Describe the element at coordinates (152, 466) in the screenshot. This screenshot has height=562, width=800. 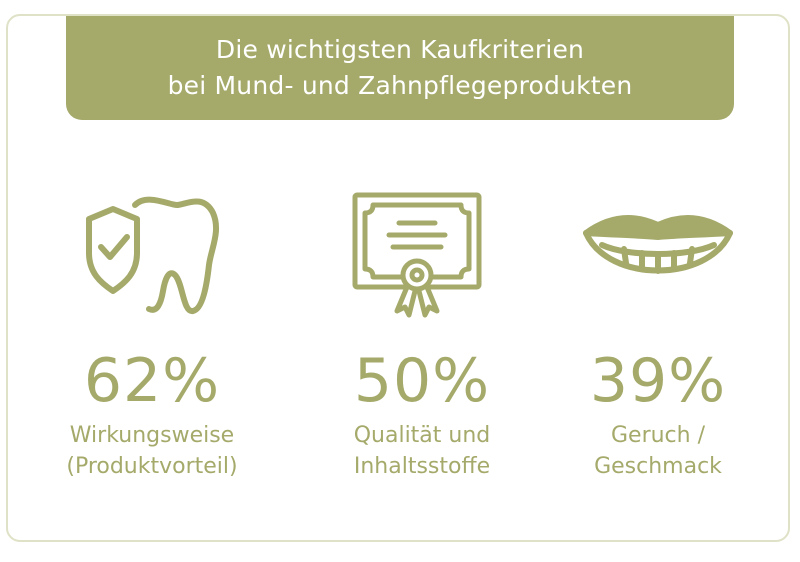
I see `label-line-2: (Produktvorteil)` at that location.